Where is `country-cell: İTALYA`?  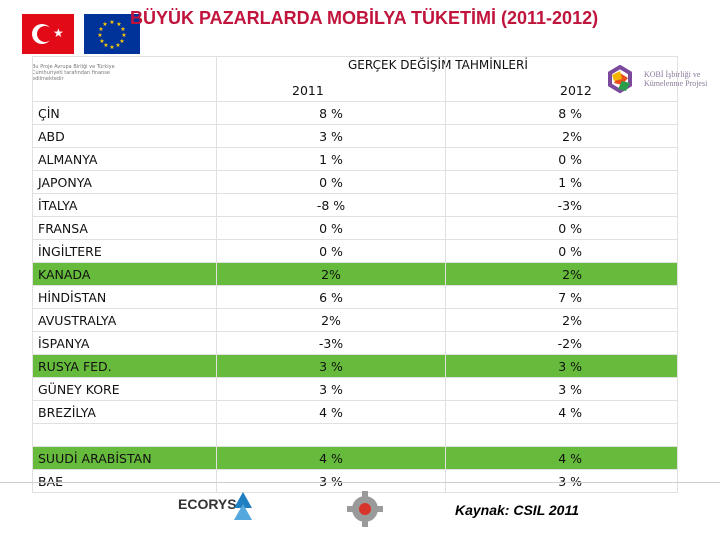
country-cell: İTALYA is located at coordinates (124, 205).